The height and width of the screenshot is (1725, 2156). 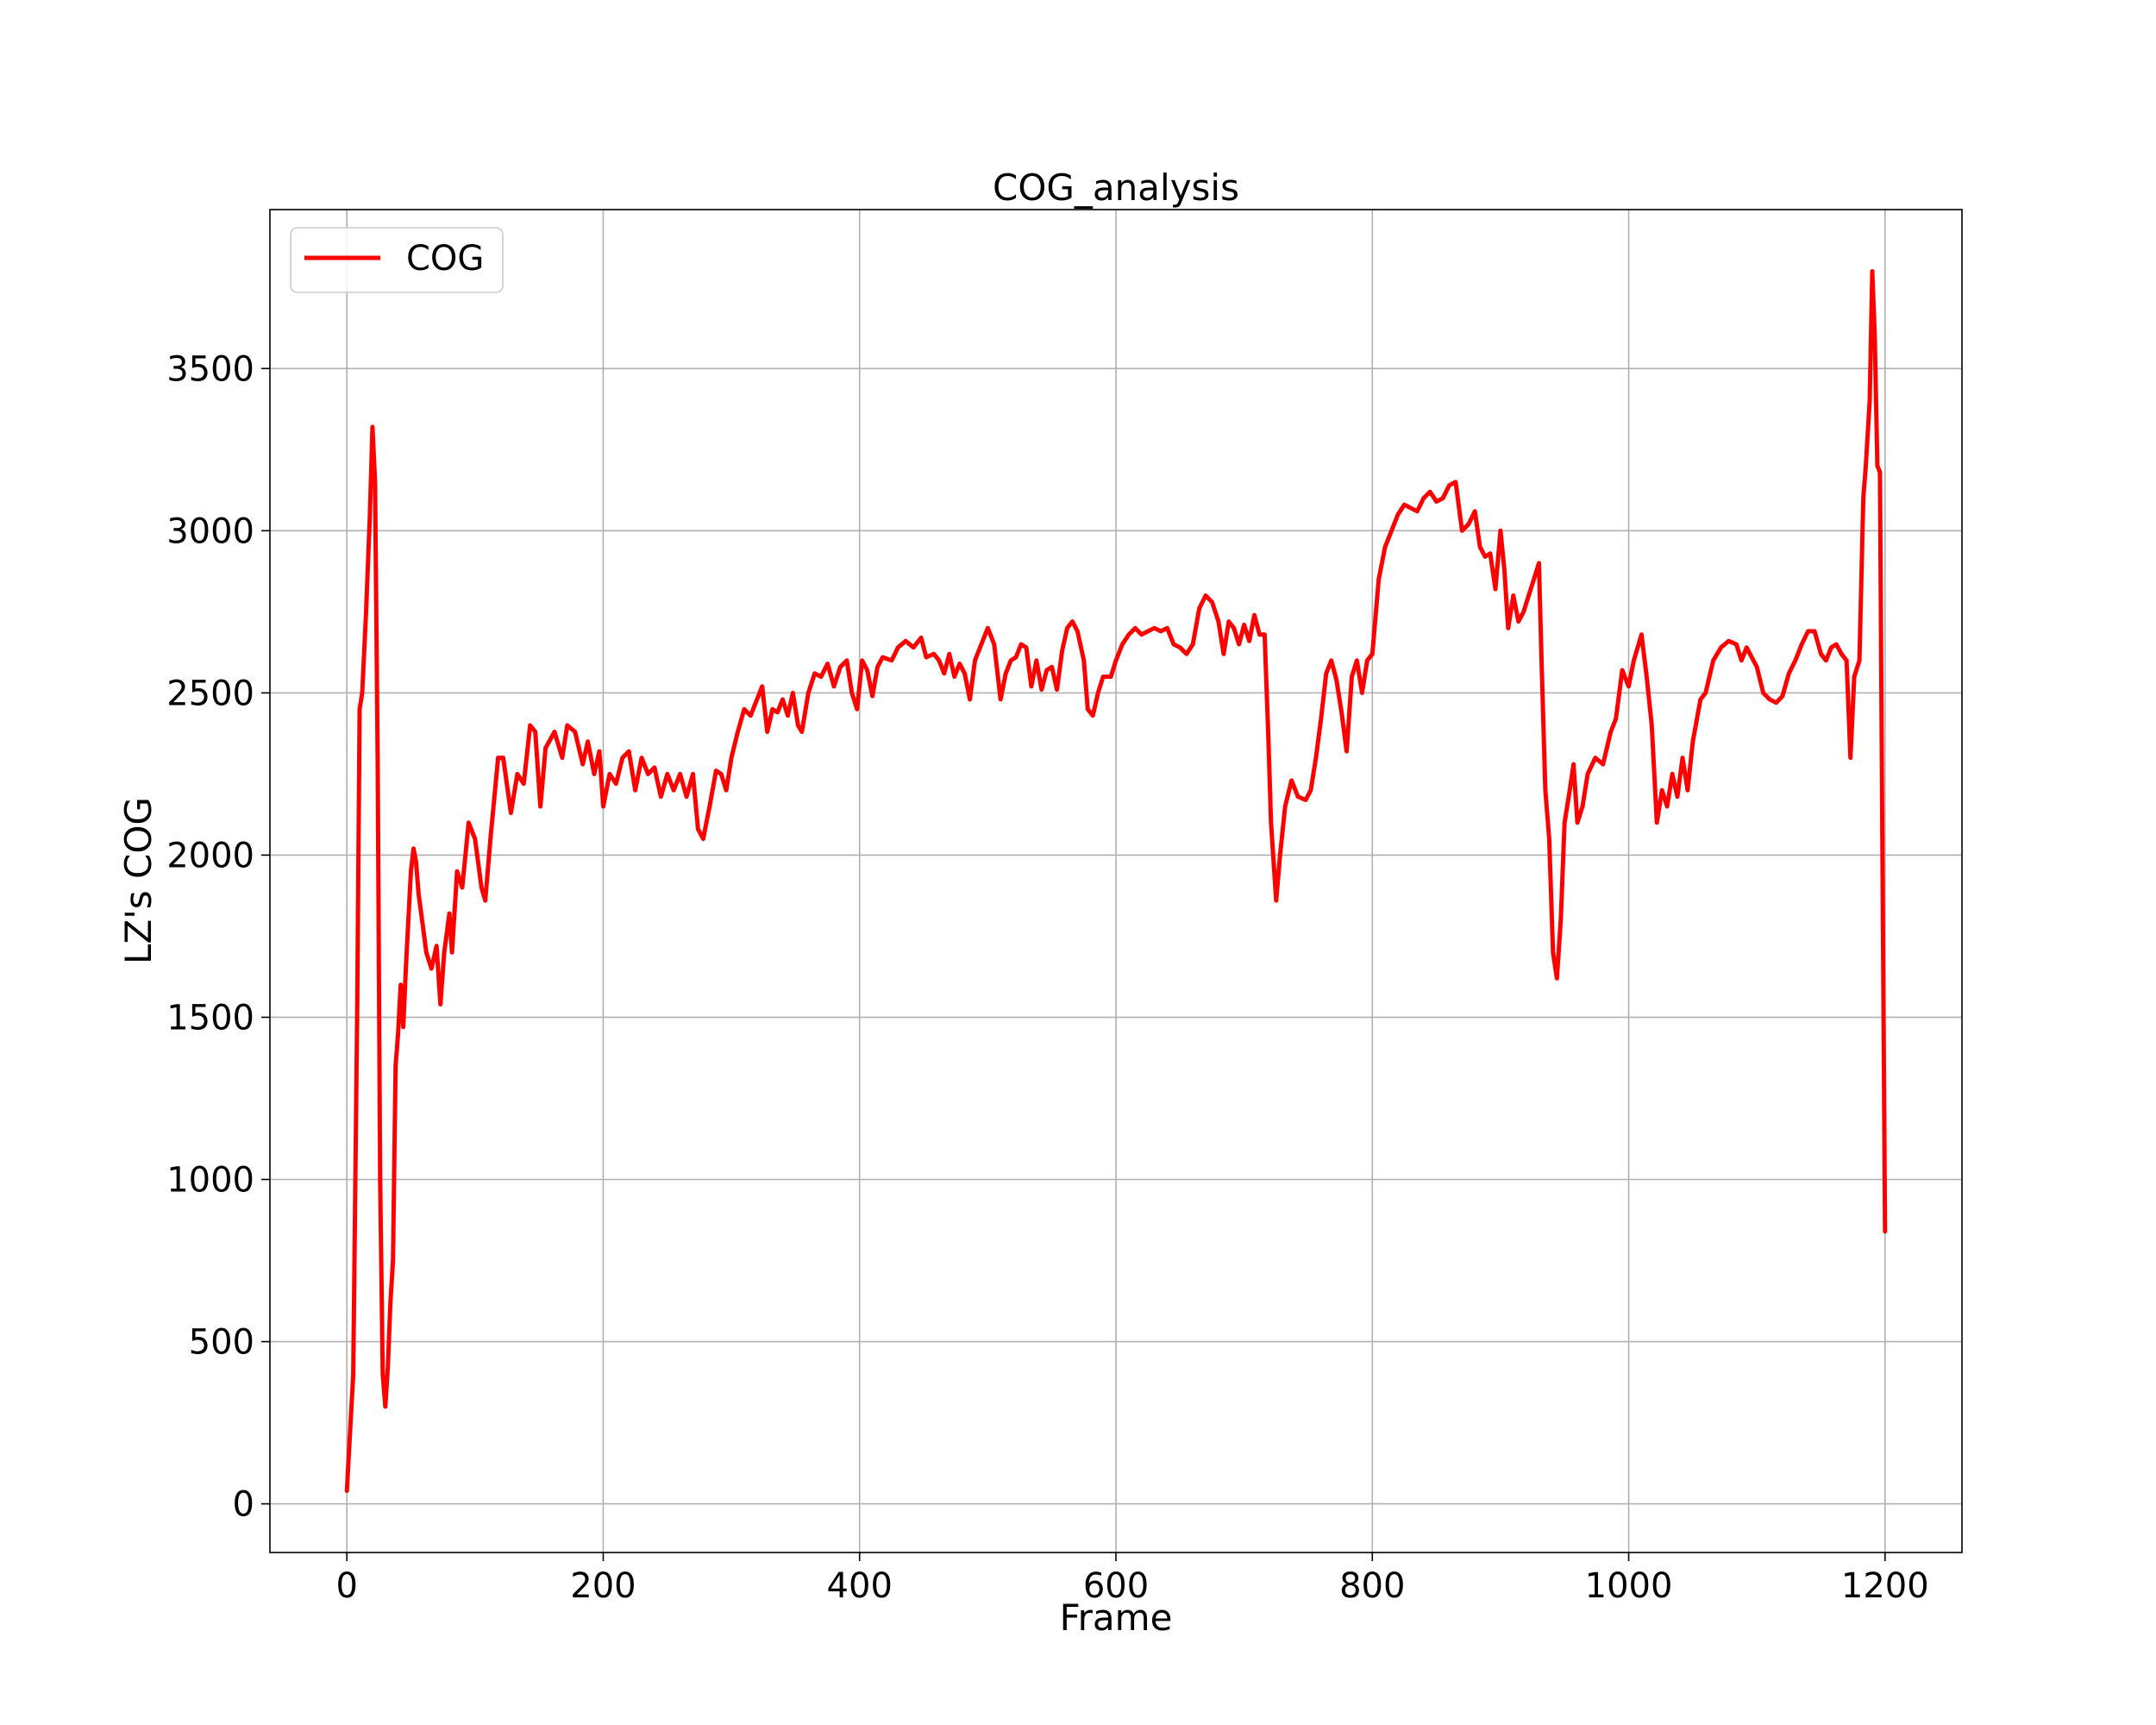 What do you see at coordinates (603, 1586) in the screenshot?
I see `x-tick-label: 200` at bounding box center [603, 1586].